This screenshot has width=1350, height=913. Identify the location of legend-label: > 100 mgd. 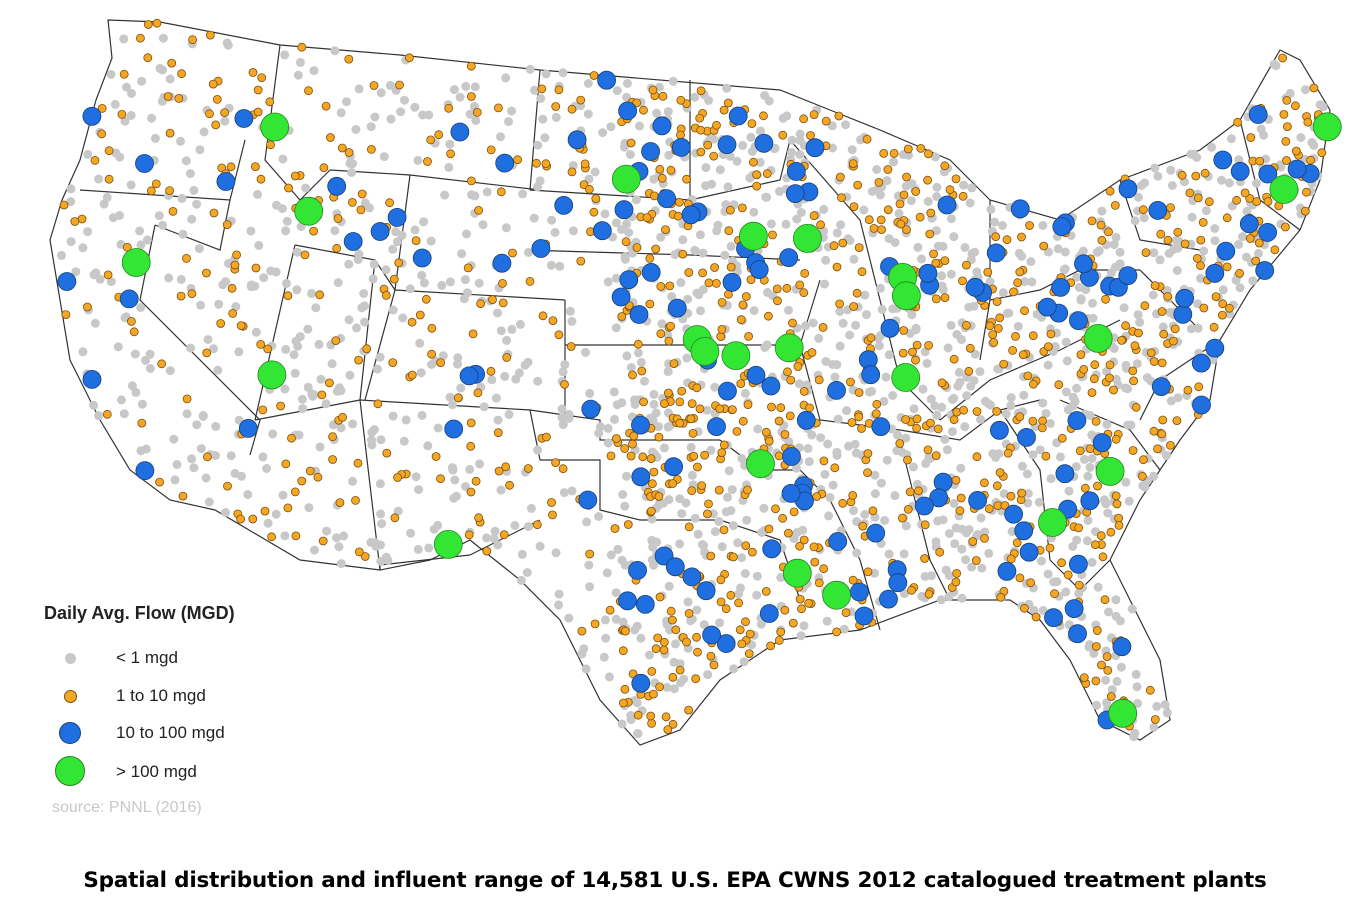
(156, 771).